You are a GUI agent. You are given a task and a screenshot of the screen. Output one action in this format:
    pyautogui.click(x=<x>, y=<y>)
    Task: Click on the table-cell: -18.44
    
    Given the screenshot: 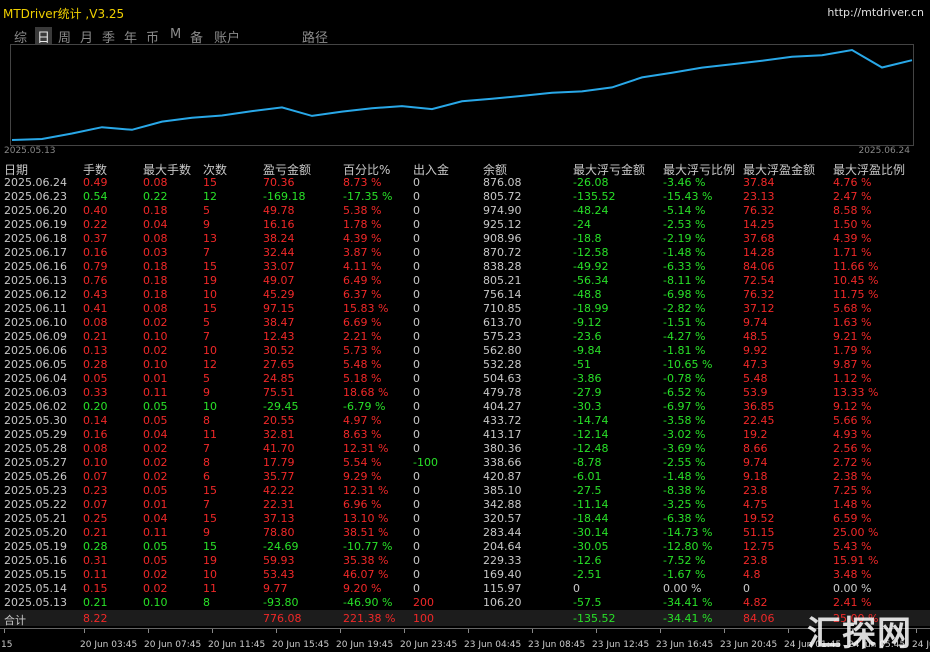 What is the action you would take?
    pyautogui.click(x=591, y=518)
    